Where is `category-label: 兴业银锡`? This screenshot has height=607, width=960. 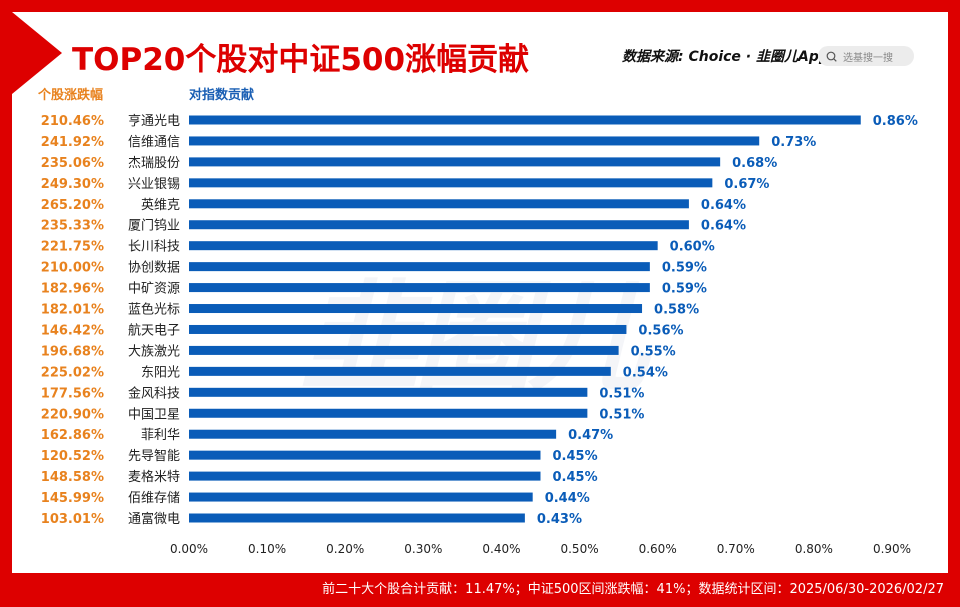 category-label: 兴业银锡 is located at coordinates (154, 184).